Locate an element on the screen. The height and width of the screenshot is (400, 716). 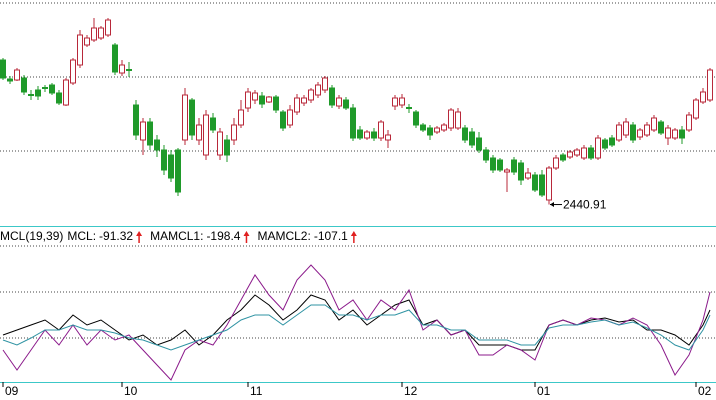
low-annotation: 2440.91 is located at coordinates (585, 205).